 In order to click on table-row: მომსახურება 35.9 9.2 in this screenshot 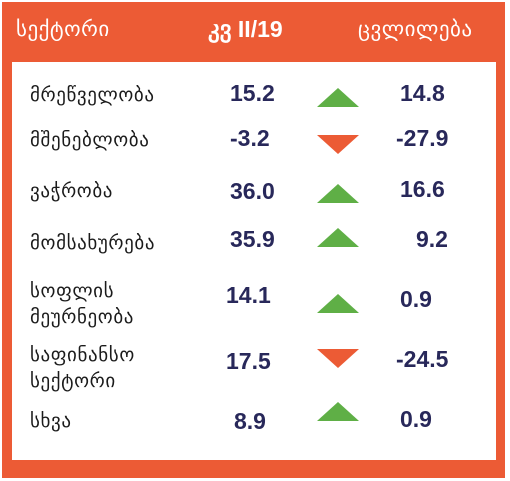, I will do `click(254, 242)`.